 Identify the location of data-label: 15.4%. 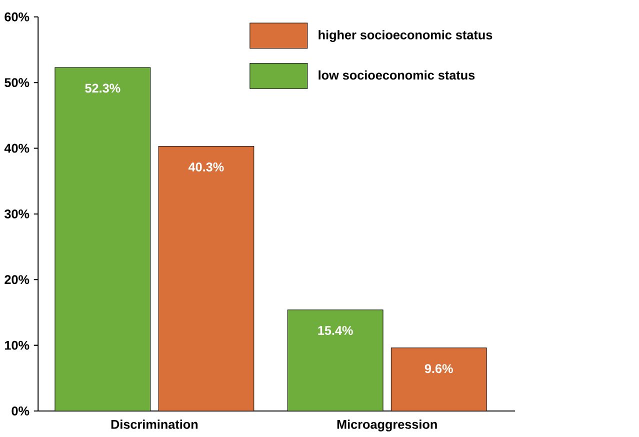
(335, 330).